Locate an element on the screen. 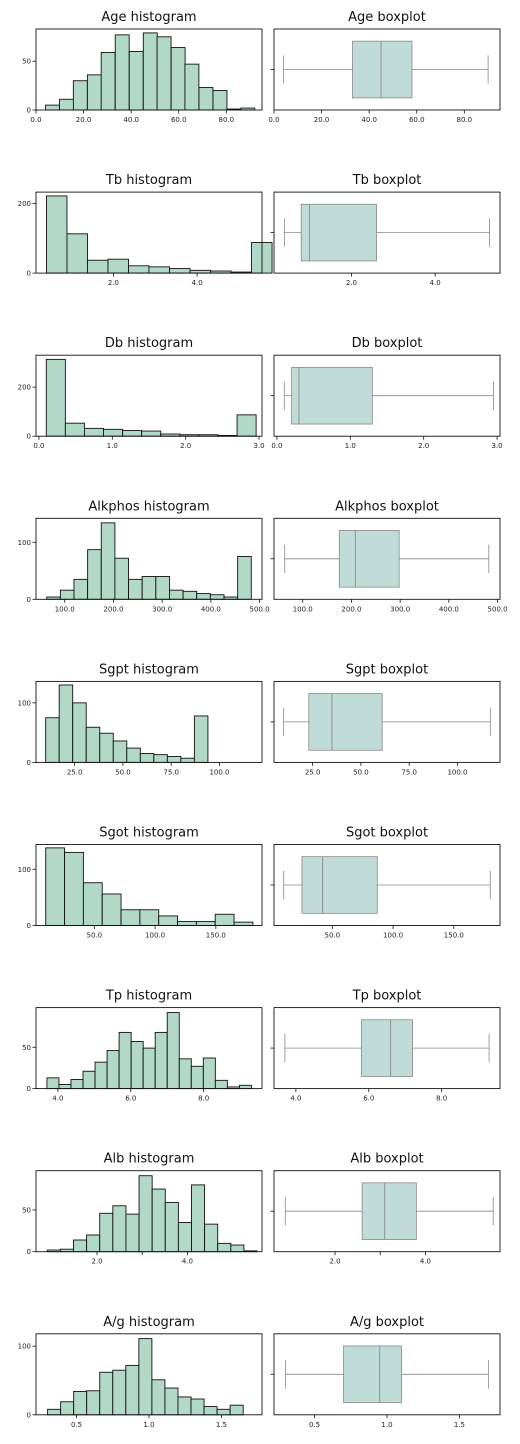 Image resolution: width=520 pixels, height=1444 pixels. x-tick-label: 3.0 is located at coordinates (496, 446).